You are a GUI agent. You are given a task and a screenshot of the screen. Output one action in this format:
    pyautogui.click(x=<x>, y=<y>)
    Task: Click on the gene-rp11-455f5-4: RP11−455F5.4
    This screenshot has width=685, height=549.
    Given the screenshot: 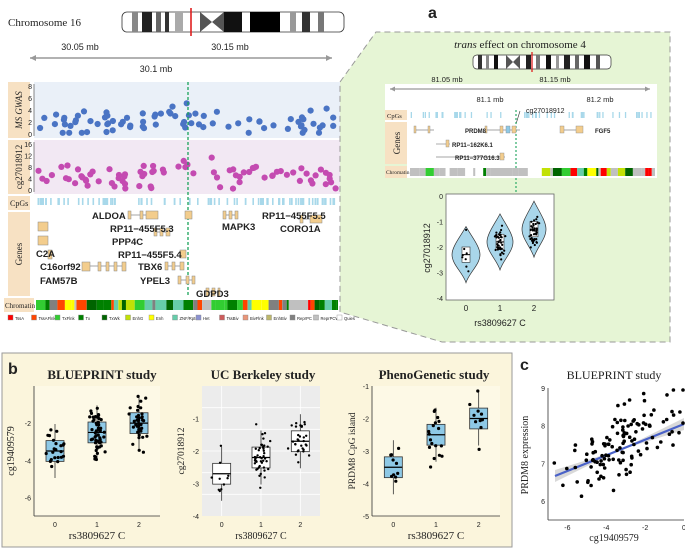 What is the action you would take?
    pyautogui.click(x=150, y=255)
    